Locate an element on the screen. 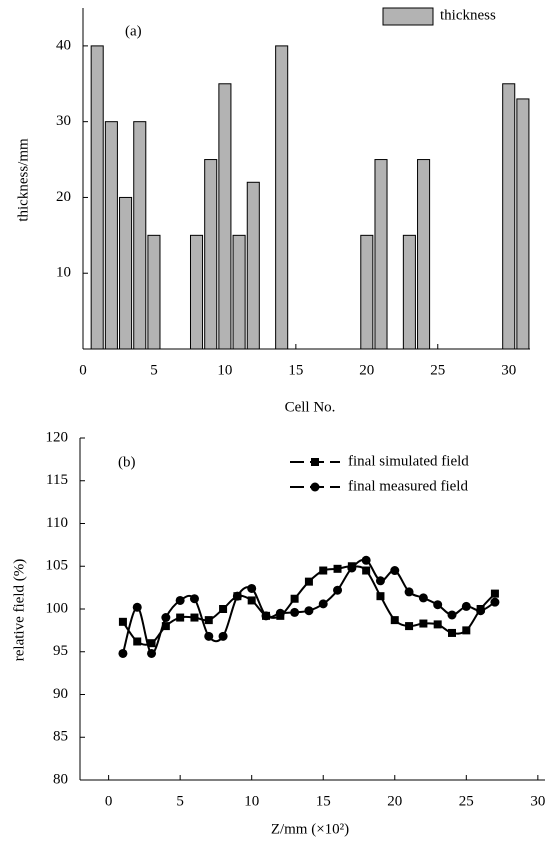  annotation: (a) is located at coordinates (133, 31).